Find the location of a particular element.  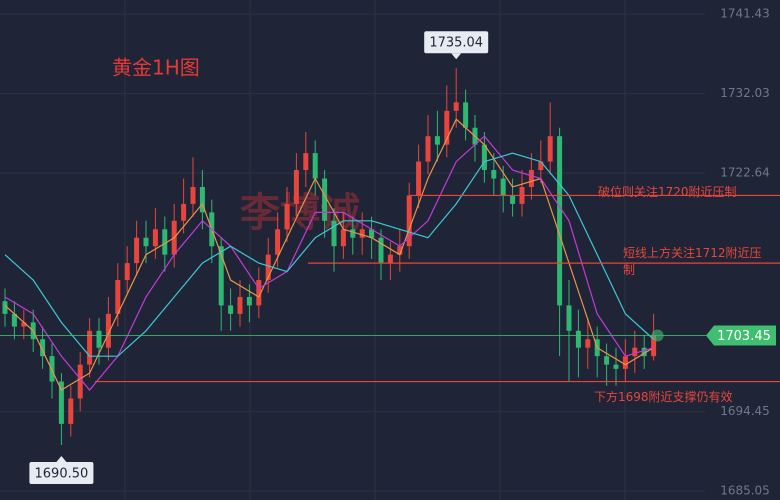

last-price-glow is located at coordinates (657, 335).